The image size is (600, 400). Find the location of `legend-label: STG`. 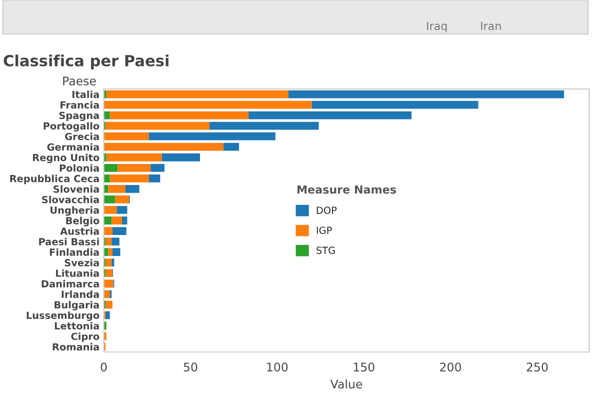

legend-label: STG is located at coordinates (325, 250).